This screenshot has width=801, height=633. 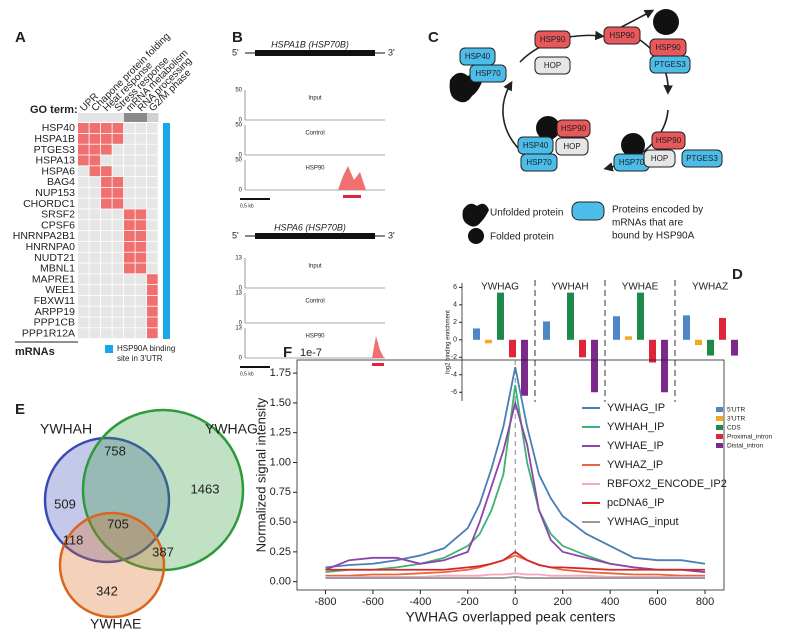 I want to click on venn-count: 1463, so click(x=205, y=488).